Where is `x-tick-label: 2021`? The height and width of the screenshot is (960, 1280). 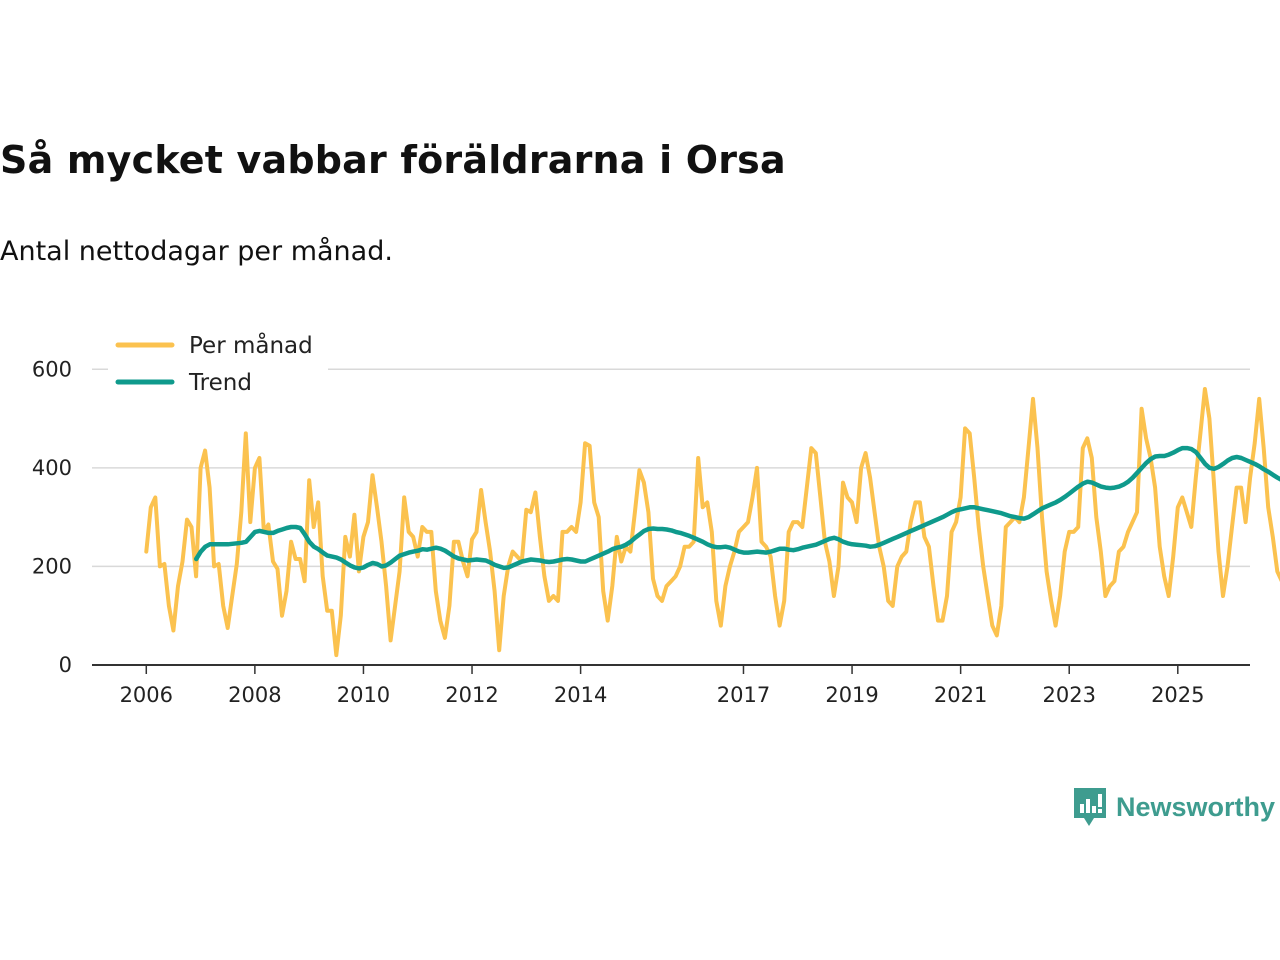 x-tick-label: 2021 is located at coordinates (960, 695).